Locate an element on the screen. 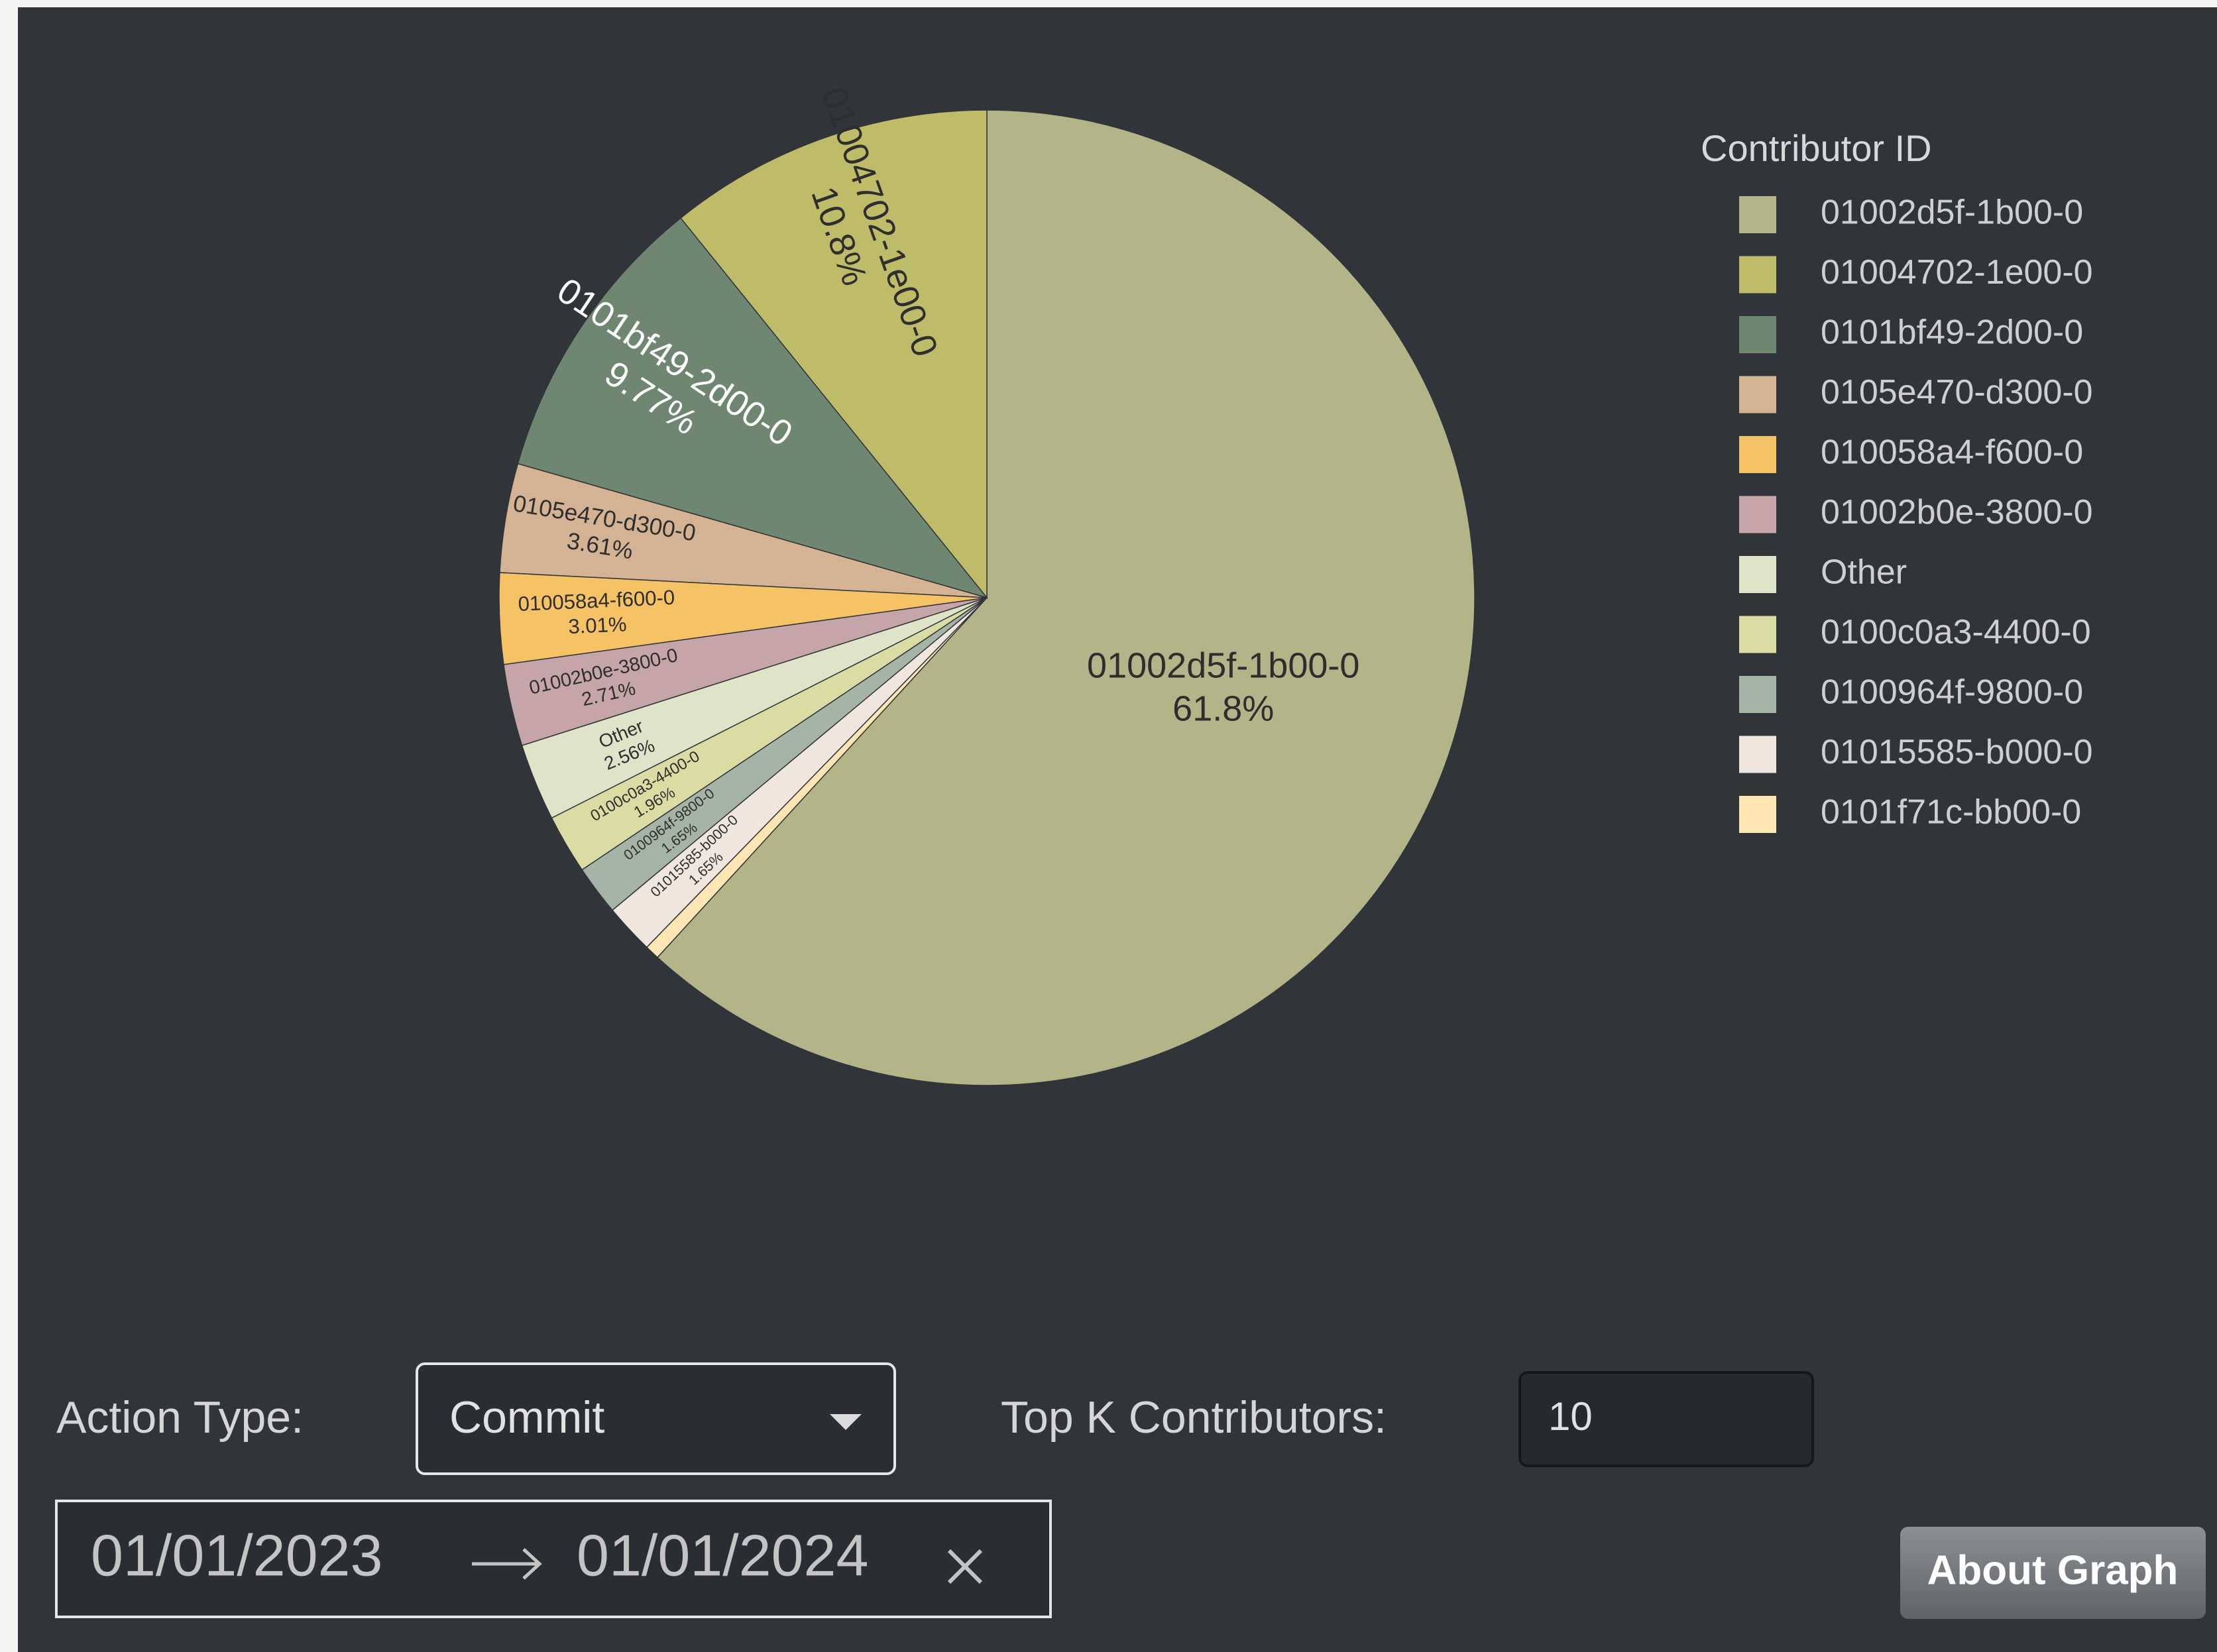 This screenshot has height=1652, width=2217. legend-label: 01015585-b000-0 is located at coordinates (1957, 752).